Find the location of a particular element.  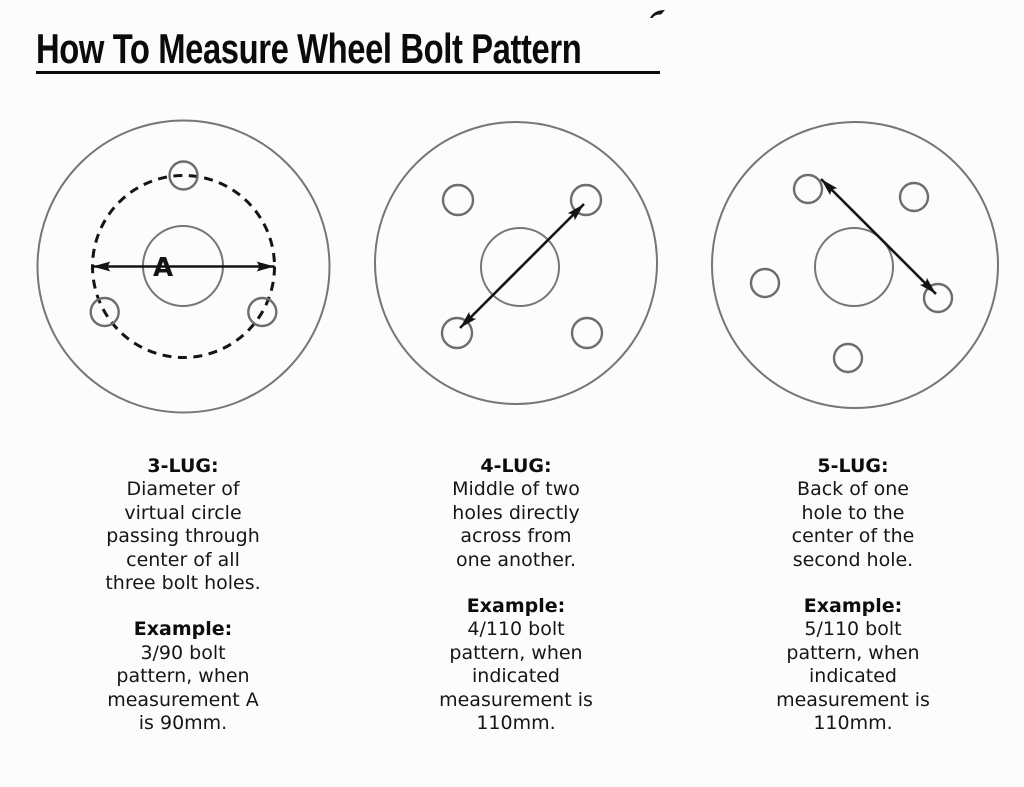

description-line: one another. is located at coordinates (516, 559).